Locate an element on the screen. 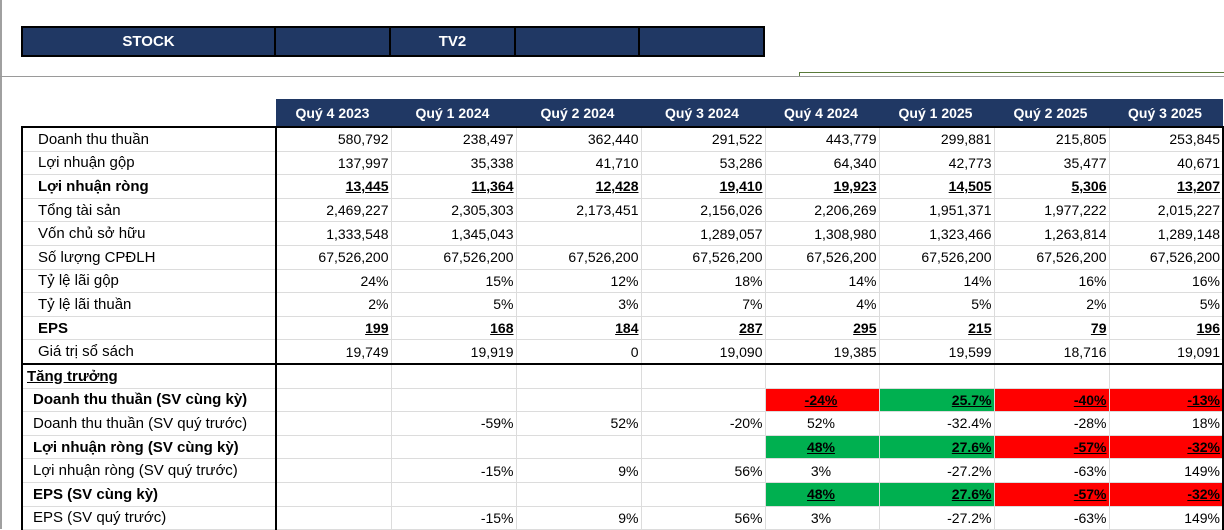  row-label: Lợi nhuận ròng is located at coordinates (149, 186).